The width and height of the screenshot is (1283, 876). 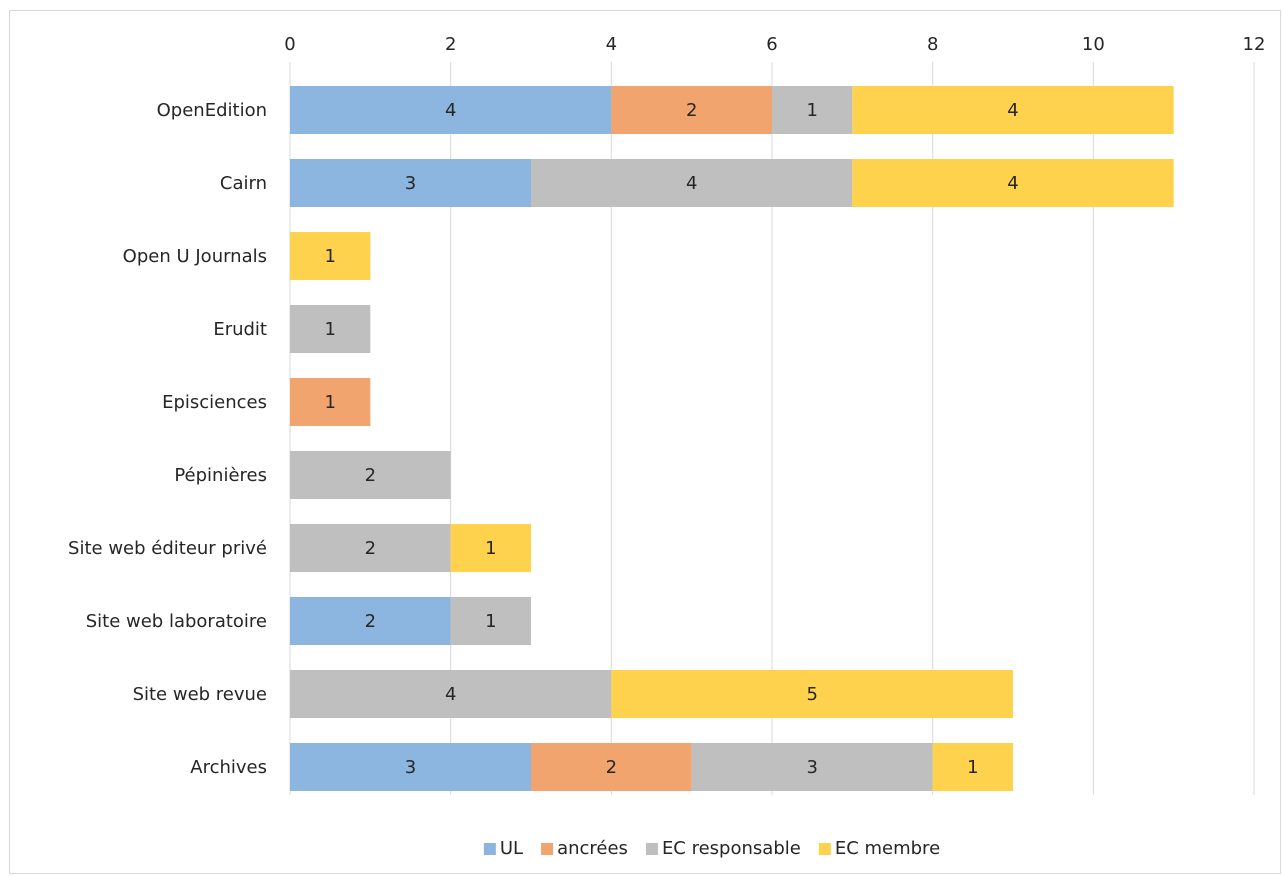 I want to click on category-label: Site web revue, so click(x=200, y=694).